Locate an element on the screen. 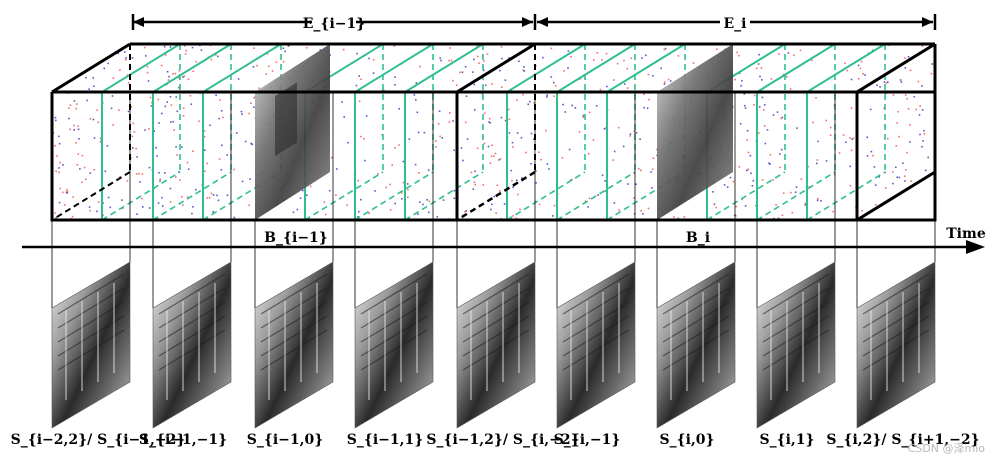 This screenshot has width=1000, height=462. slice-label-8: S_{i,2}/ S_{i+1,−2} is located at coordinates (902, 440).